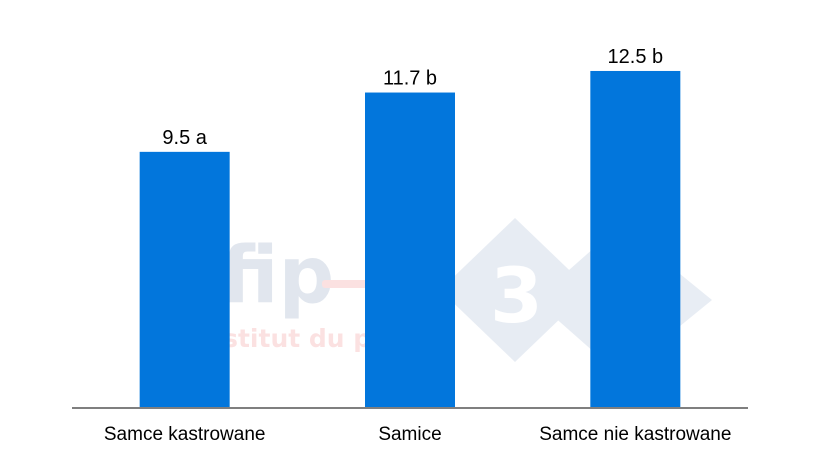  What do you see at coordinates (410, 79) in the screenshot?
I see `bar-value-label-2: 11.7 b` at bounding box center [410, 79].